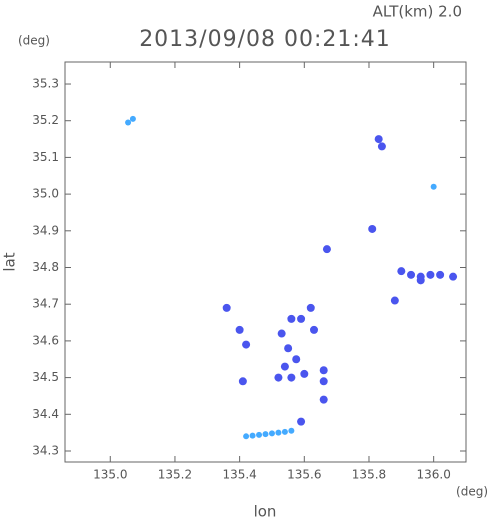 The image size is (491, 521). What do you see at coordinates (417, 12) in the screenshot?
I see `subtitle: ALT(km) 2.0` at bounding box center [417, 12].